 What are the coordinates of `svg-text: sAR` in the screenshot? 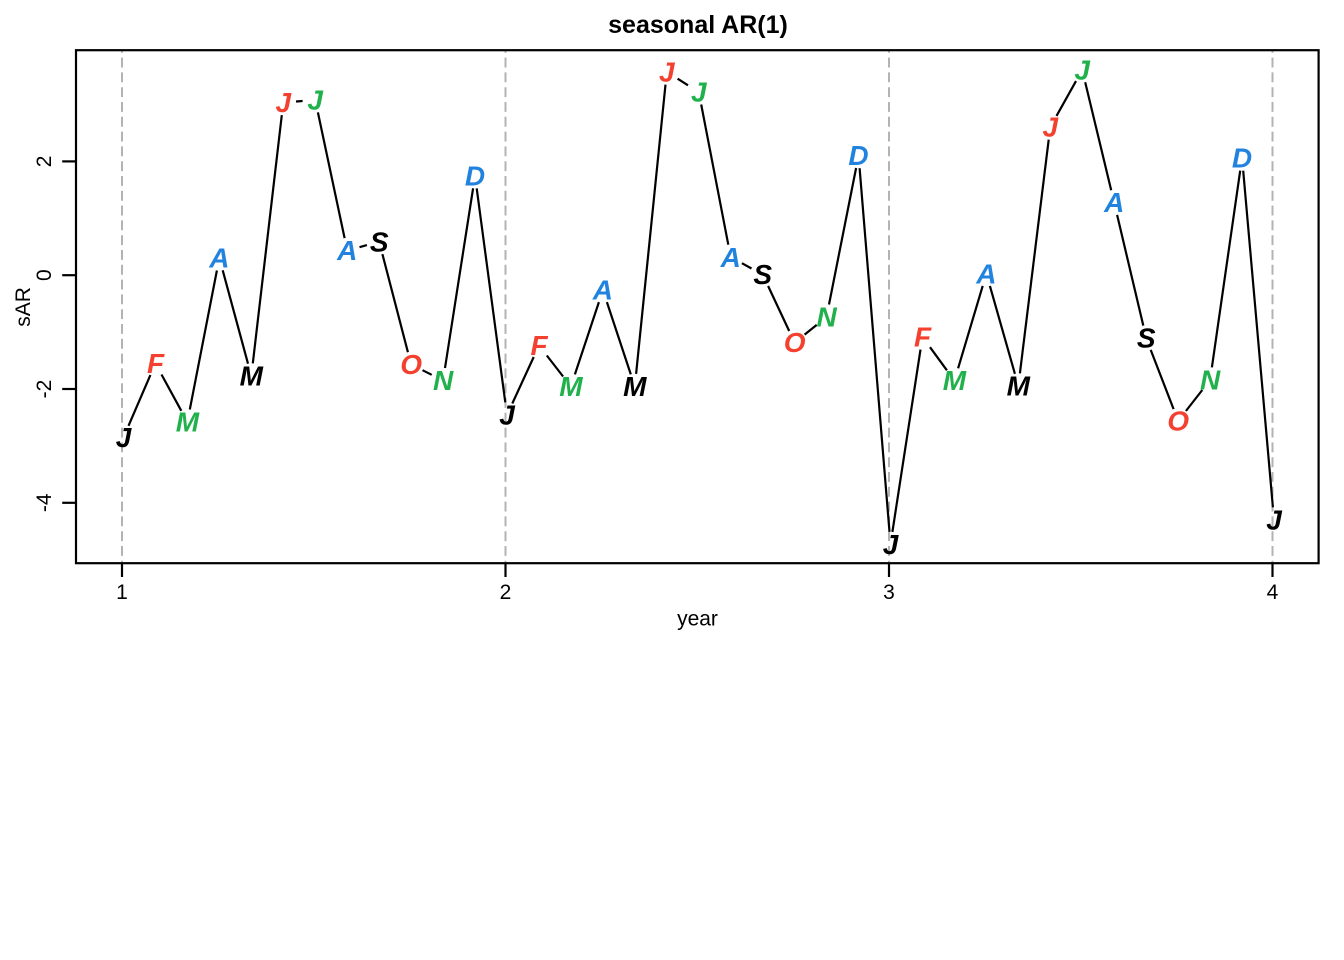 It's located at (23, 307).